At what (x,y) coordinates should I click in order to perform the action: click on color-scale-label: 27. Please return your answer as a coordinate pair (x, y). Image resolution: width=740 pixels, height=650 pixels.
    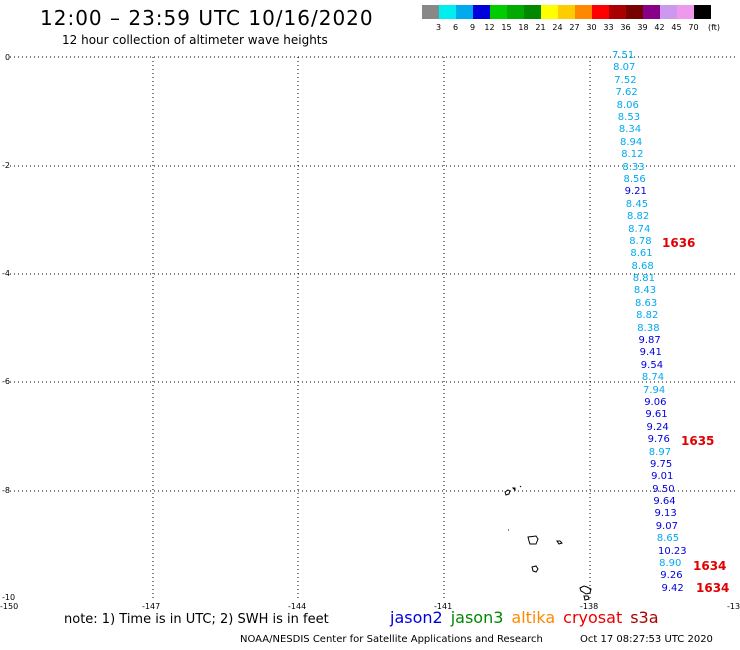
    Looking at the image, I should click on (574, 27).